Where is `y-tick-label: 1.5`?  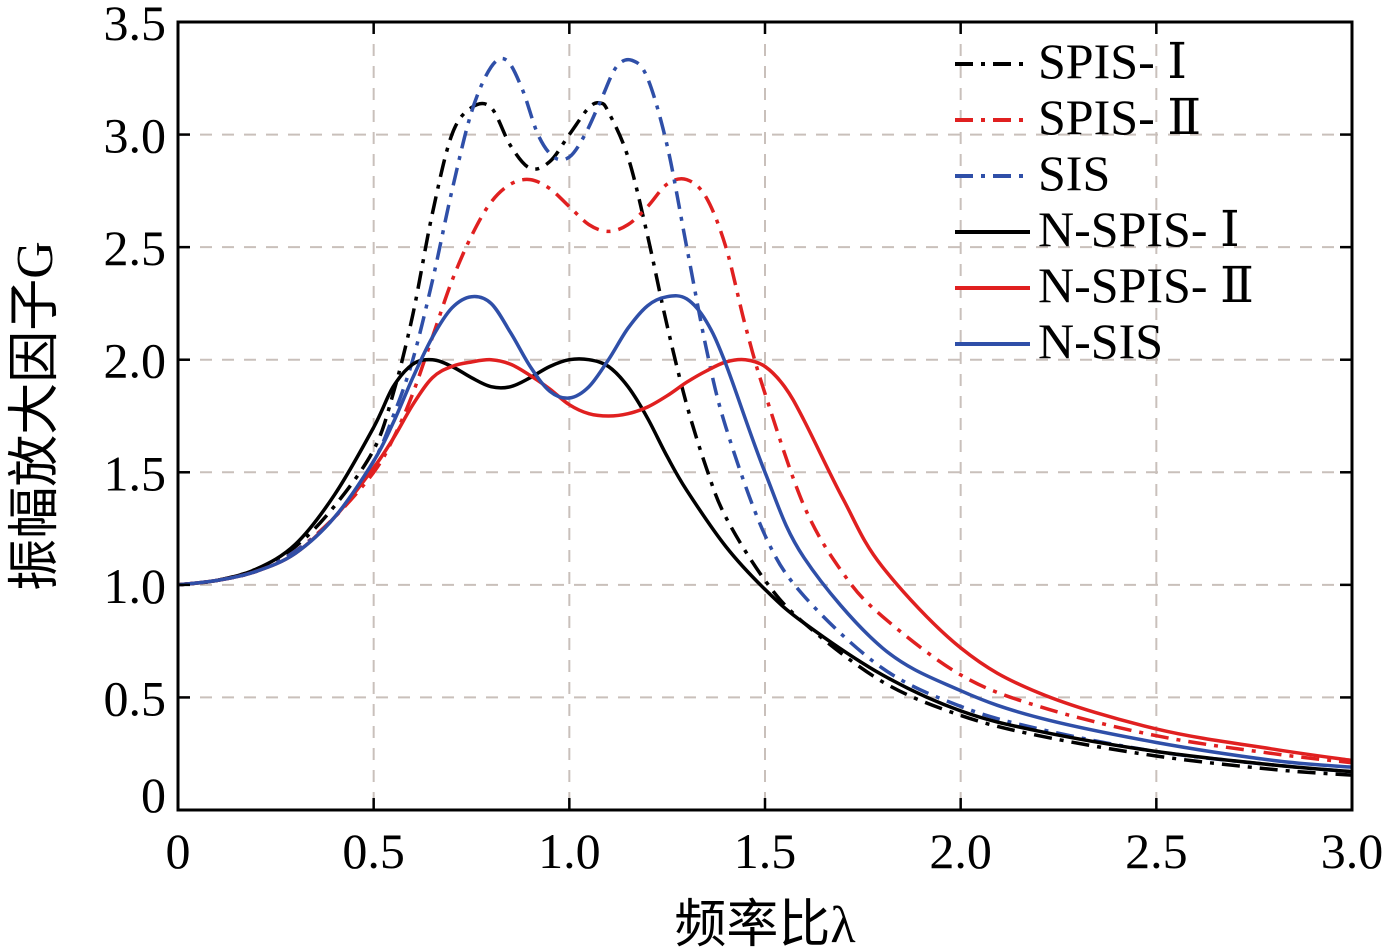
y-tick-label: 1.5 is located at coordinates (135, 473).